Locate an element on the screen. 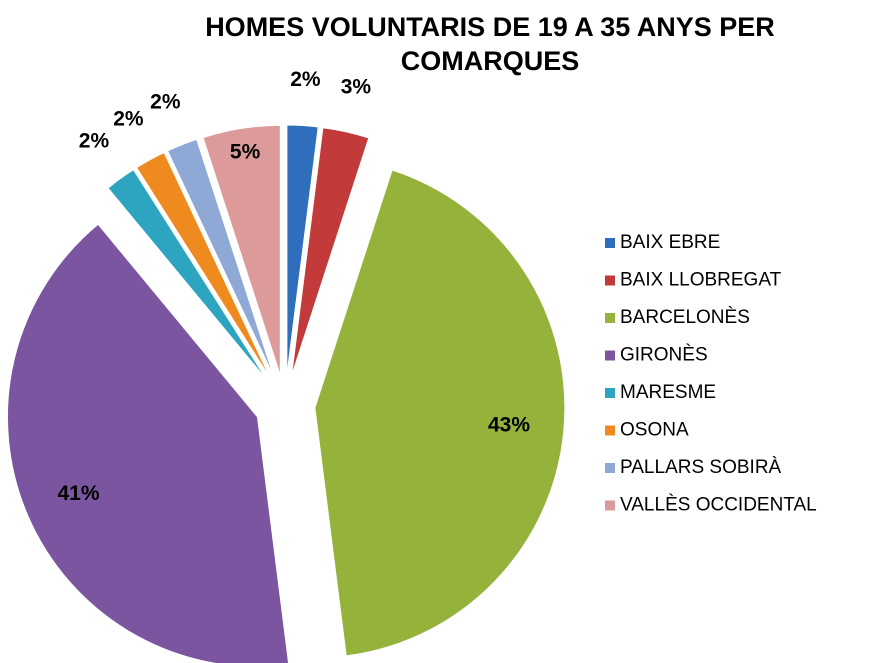 Image resolution: width=875 pixels, height=663 pixels. legend-label: MARESME is located at coordinates (668, 392).